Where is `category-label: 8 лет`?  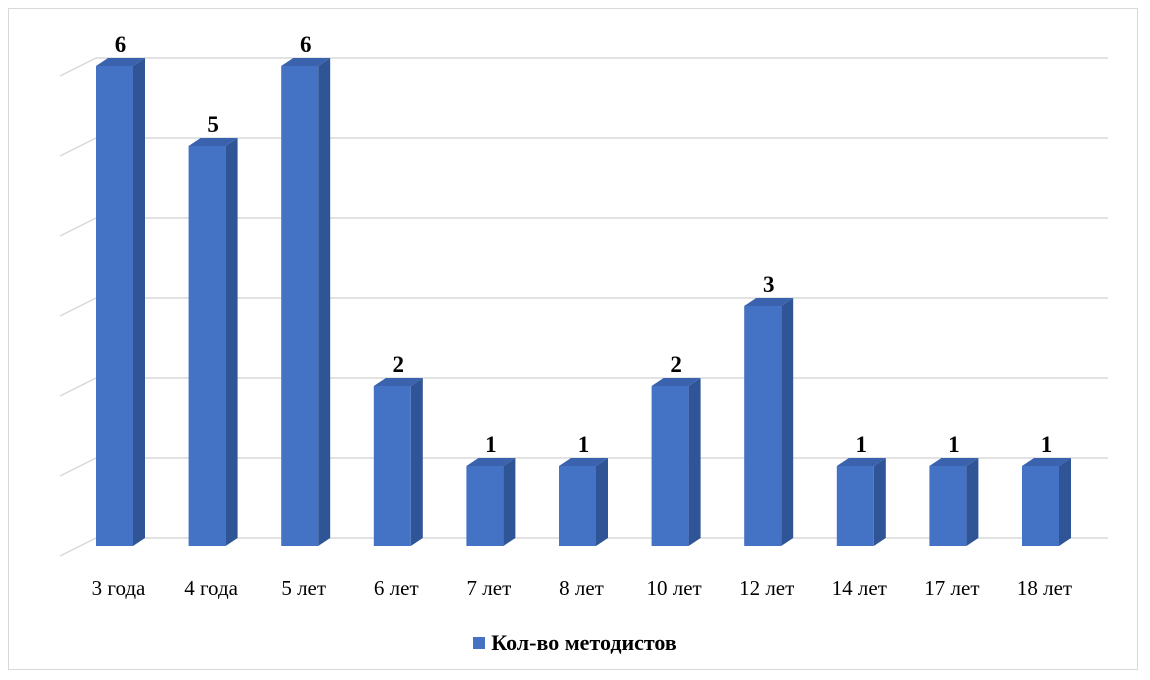 category-label: 8 лет is located at coordinates (581, 588).